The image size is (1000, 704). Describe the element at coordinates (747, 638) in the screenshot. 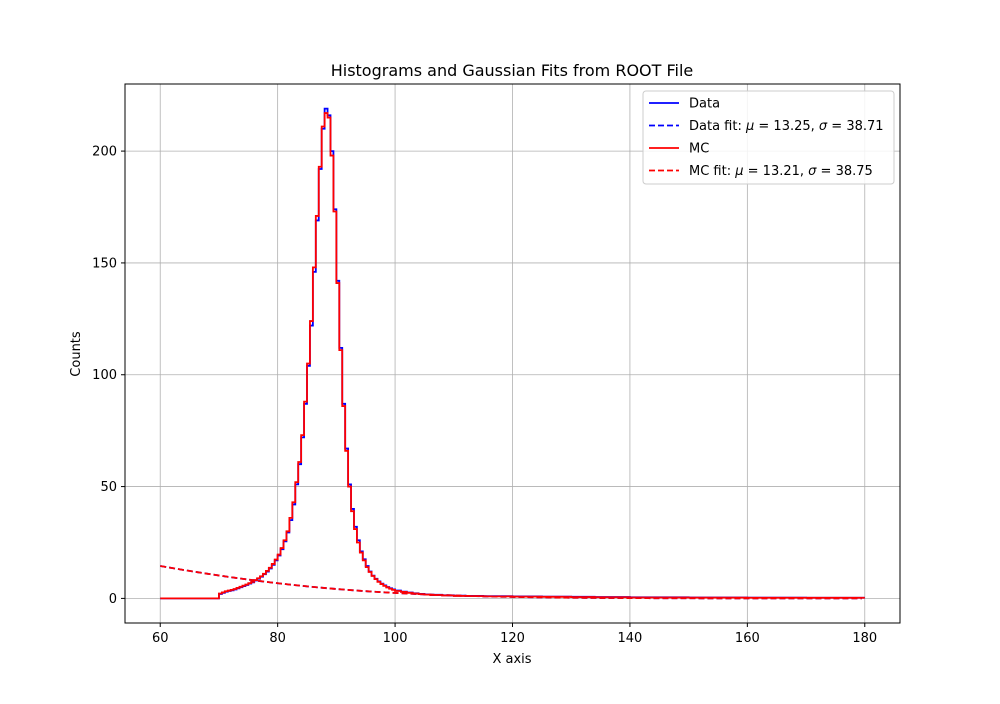

I see `x-tick-label-5: 160` at that location.